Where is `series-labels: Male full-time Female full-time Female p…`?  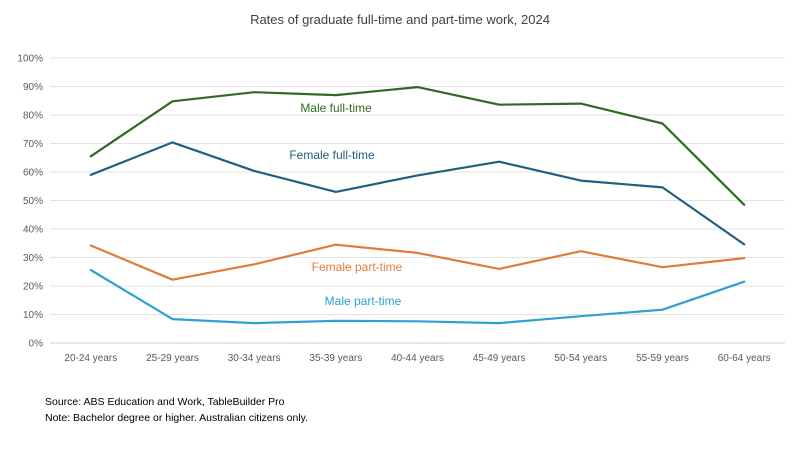
series-labels: Male full-time Female full-time Female p… is located at coordinates (345, 204).